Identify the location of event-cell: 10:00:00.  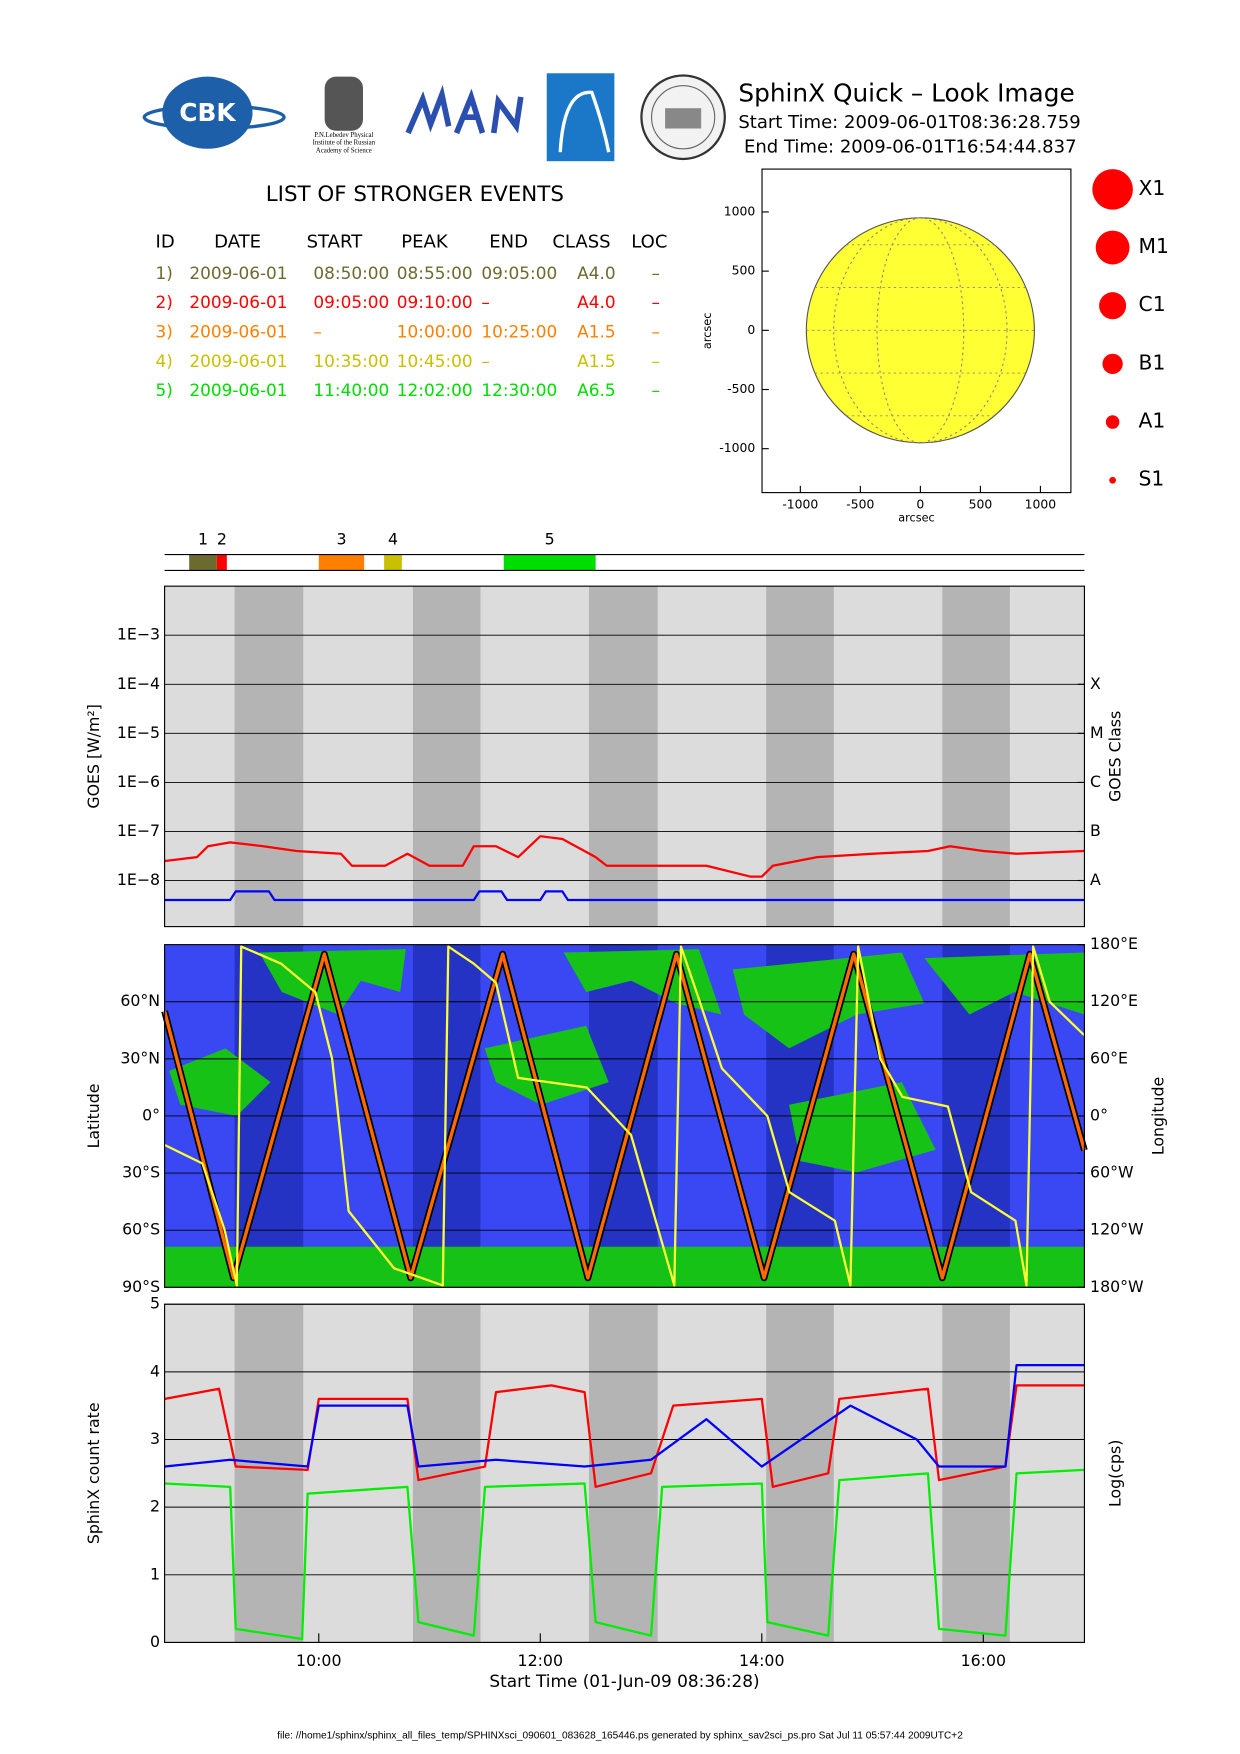
(435, 332).